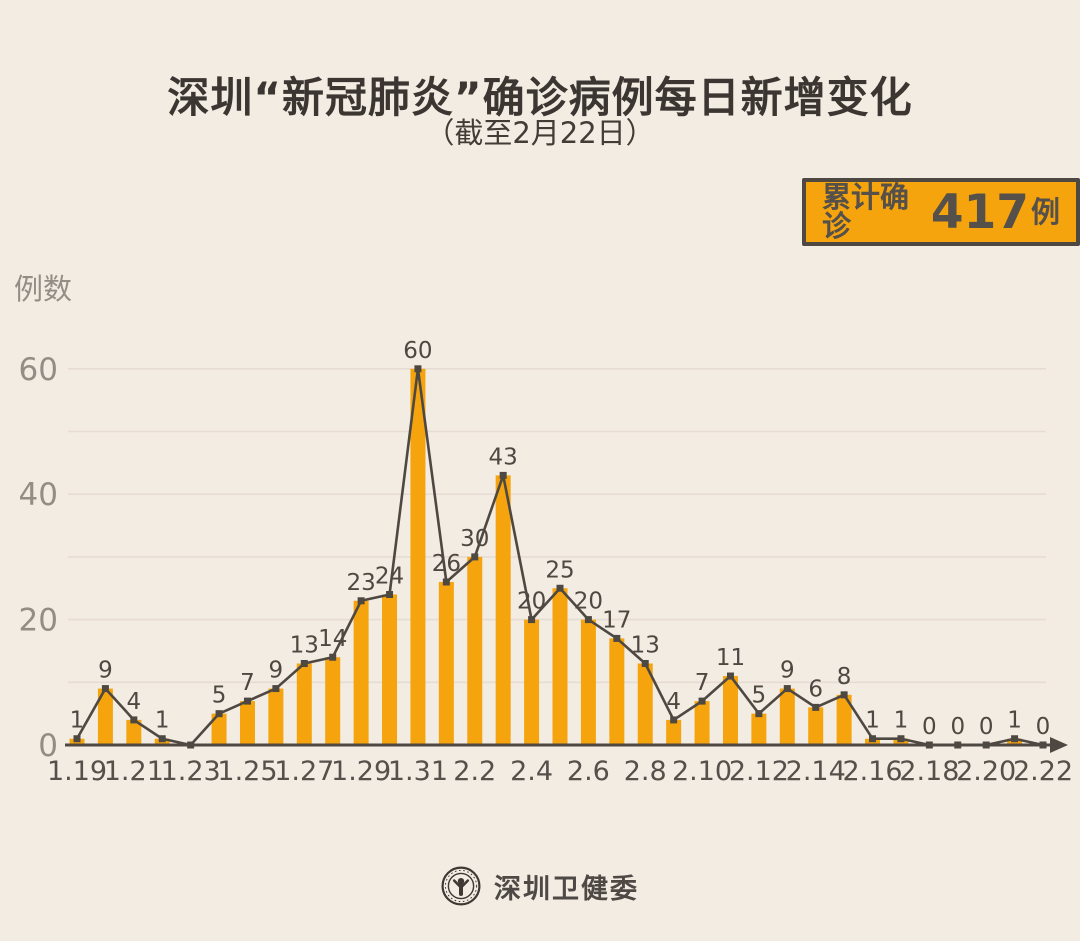  What do you see at coordinates (844, 677) in the screenshot?
I see `svg-text: 8` at bounding box center [844, 677].